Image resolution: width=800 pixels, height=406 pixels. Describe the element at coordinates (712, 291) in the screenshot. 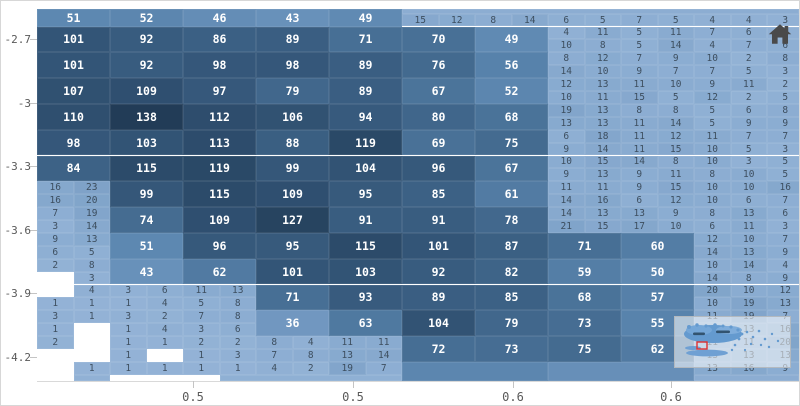

I see `heatmap-cell: 20` at that location.